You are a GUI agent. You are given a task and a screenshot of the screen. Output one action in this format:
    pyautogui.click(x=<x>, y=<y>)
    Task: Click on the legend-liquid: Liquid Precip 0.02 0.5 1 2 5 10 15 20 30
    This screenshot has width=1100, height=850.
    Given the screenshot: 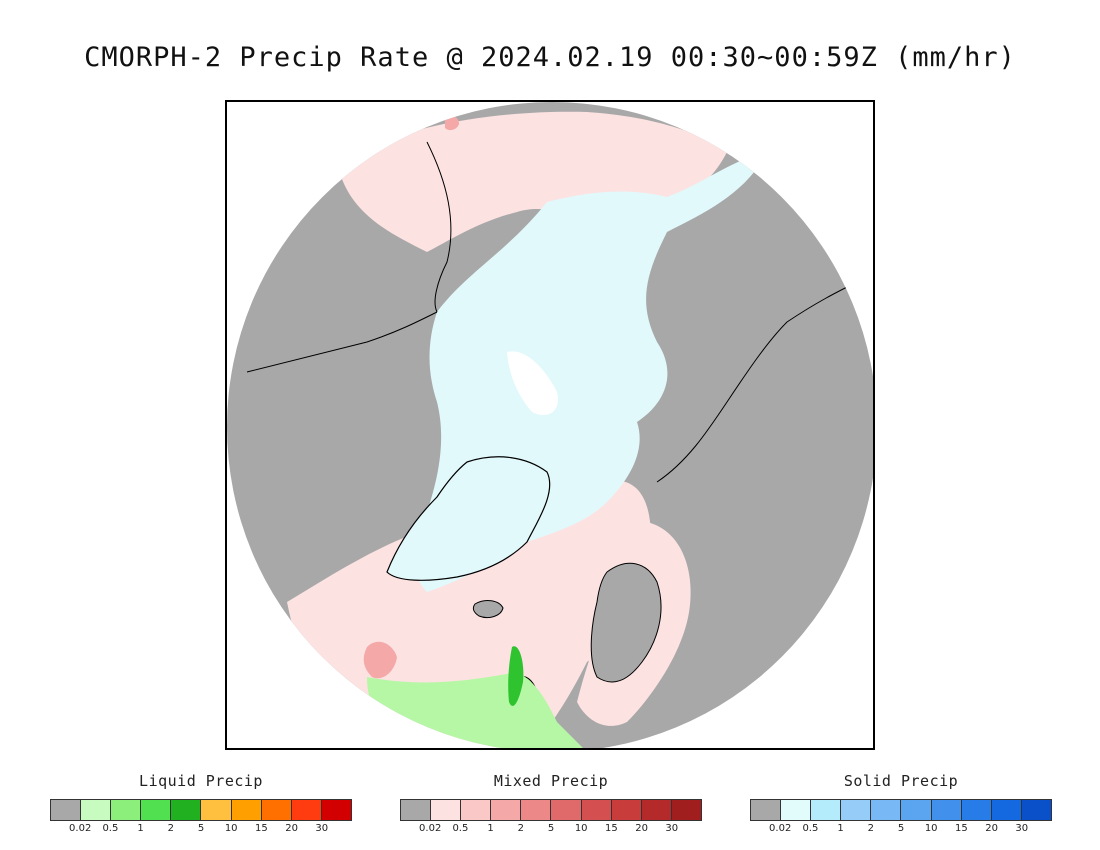 What is the action you would take?
    pyautogui.click(x=201, y=804)
    